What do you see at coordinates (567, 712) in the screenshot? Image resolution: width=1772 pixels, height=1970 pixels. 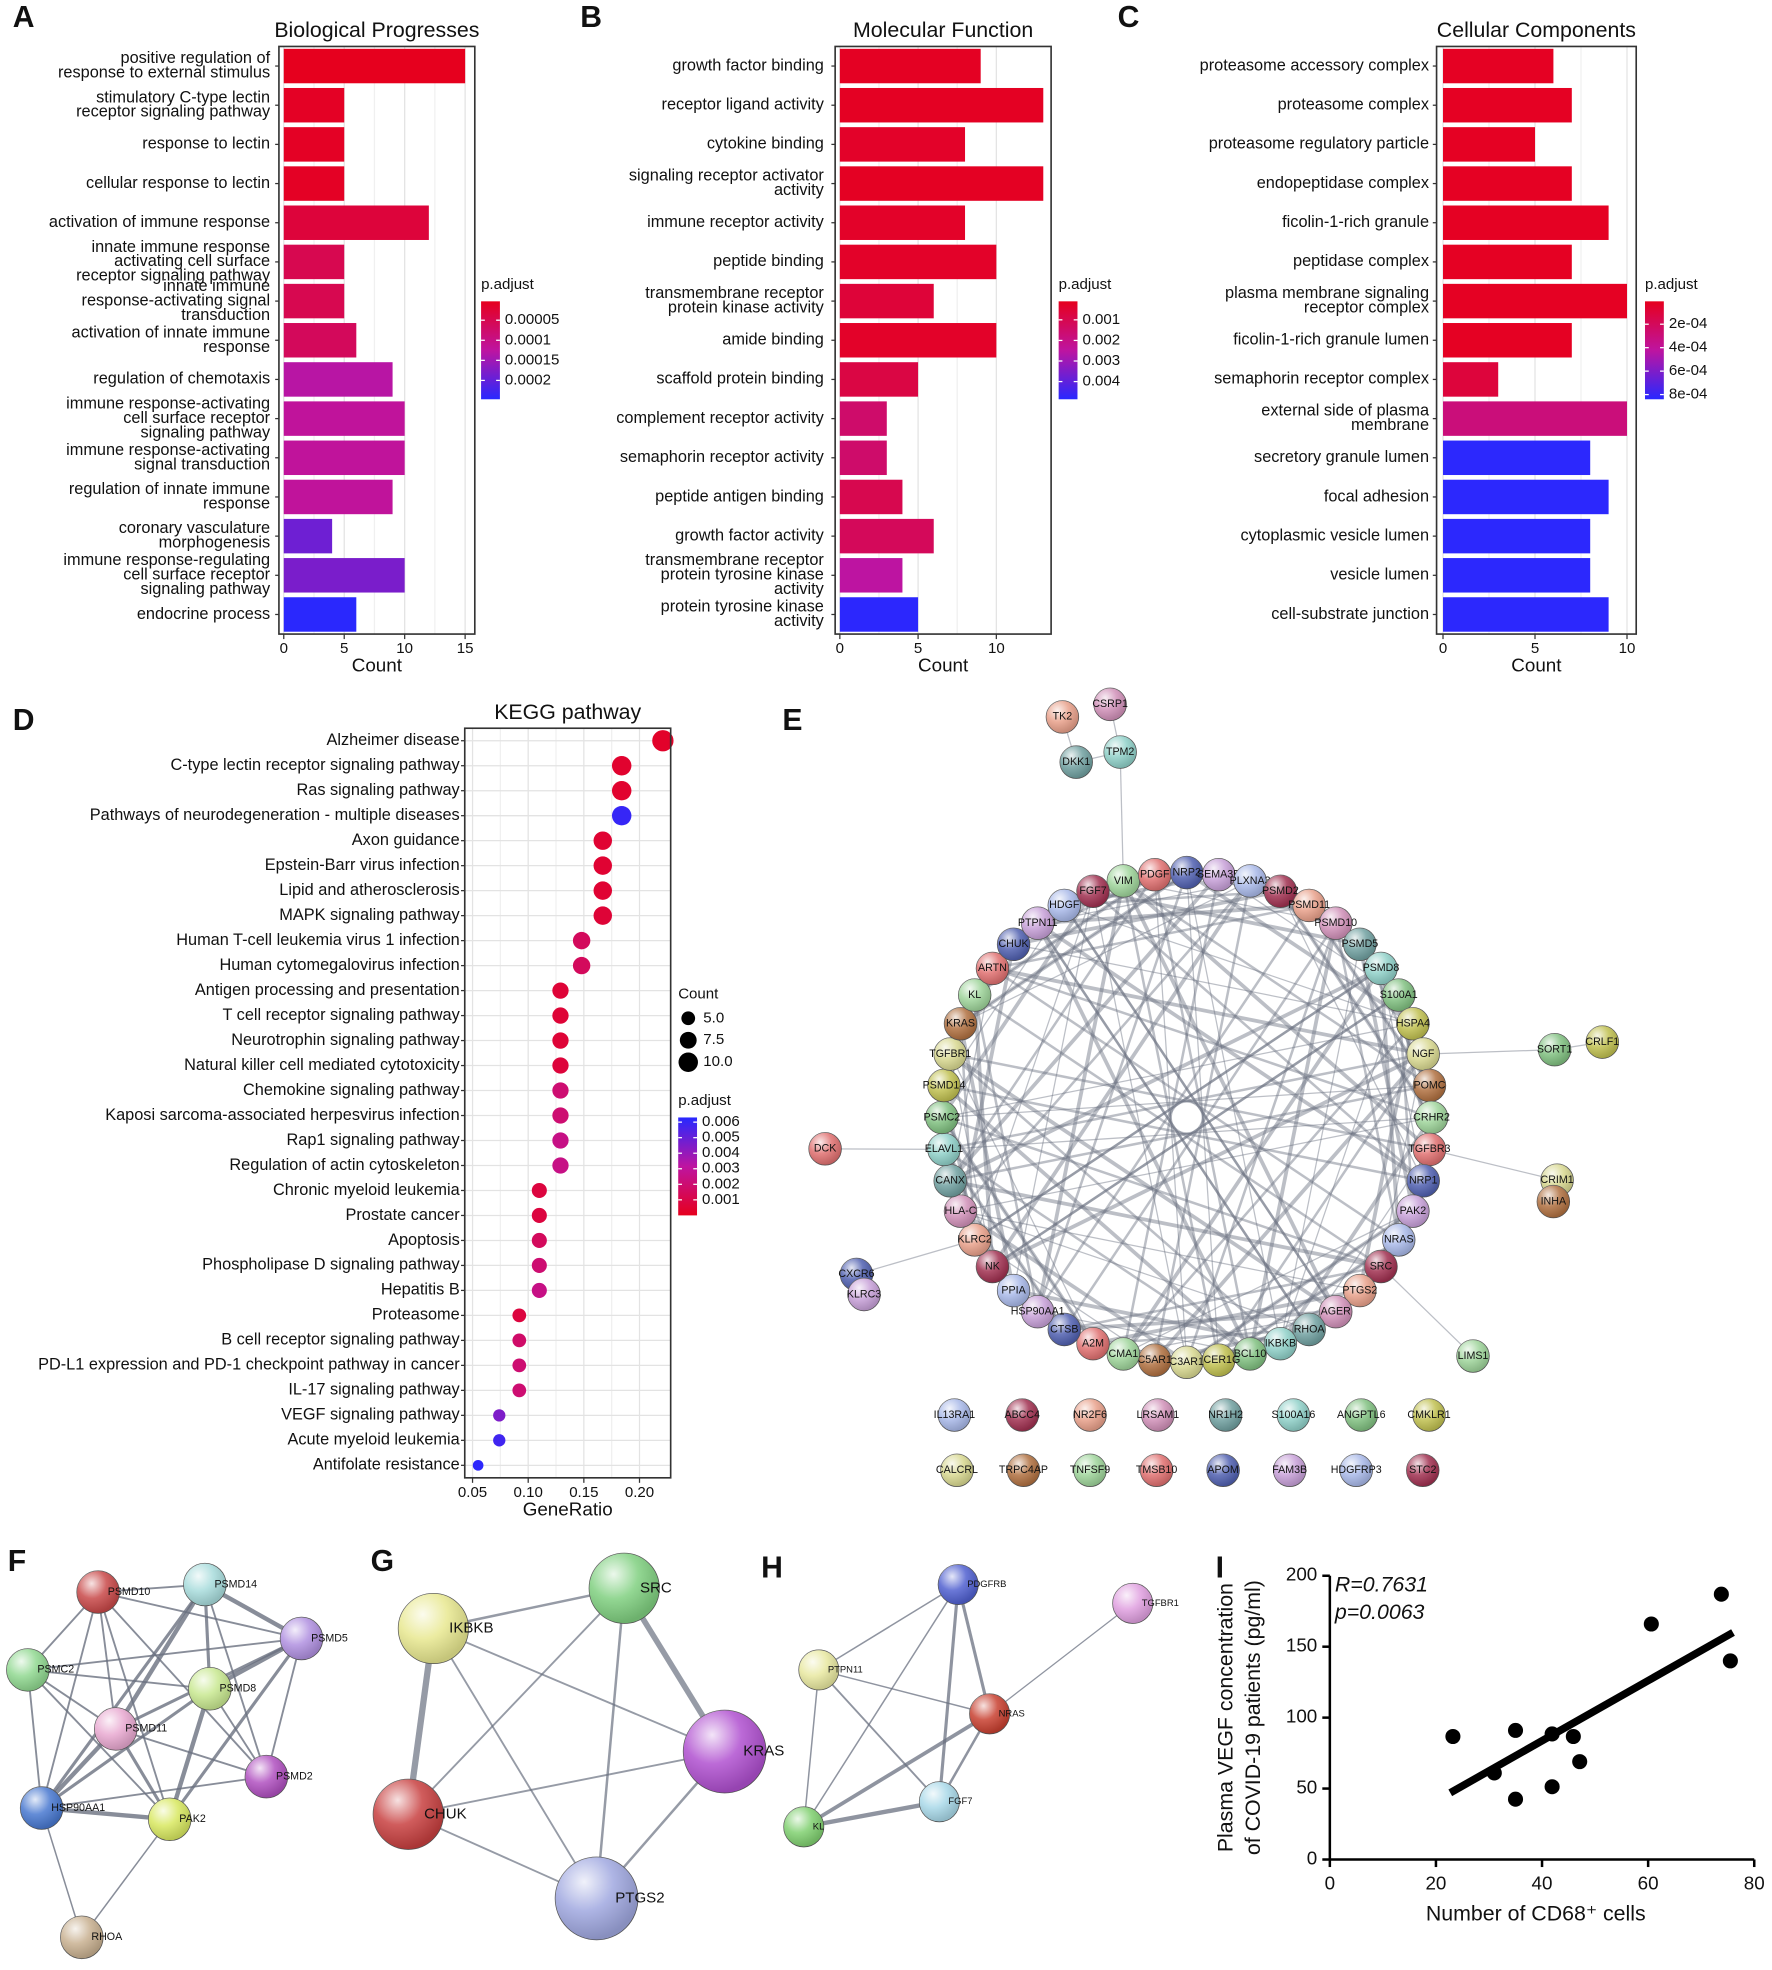 I see `chart-title: KEGG pathway` at bounding box center [567, 712].